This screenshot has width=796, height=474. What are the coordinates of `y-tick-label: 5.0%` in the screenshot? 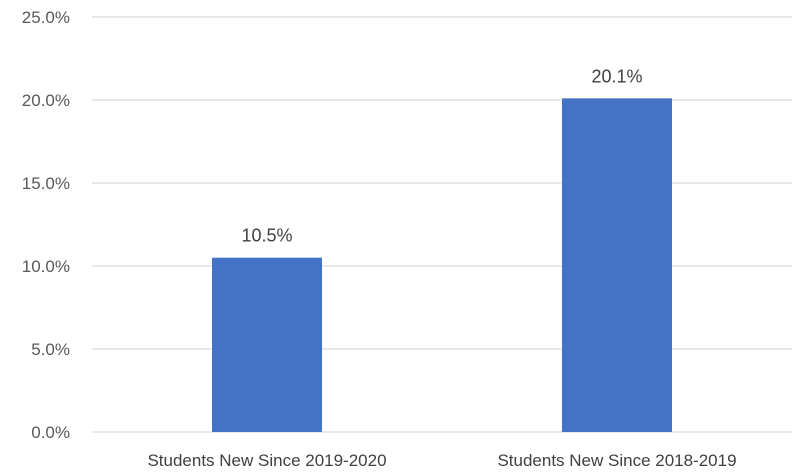 It's located at (50, 349).